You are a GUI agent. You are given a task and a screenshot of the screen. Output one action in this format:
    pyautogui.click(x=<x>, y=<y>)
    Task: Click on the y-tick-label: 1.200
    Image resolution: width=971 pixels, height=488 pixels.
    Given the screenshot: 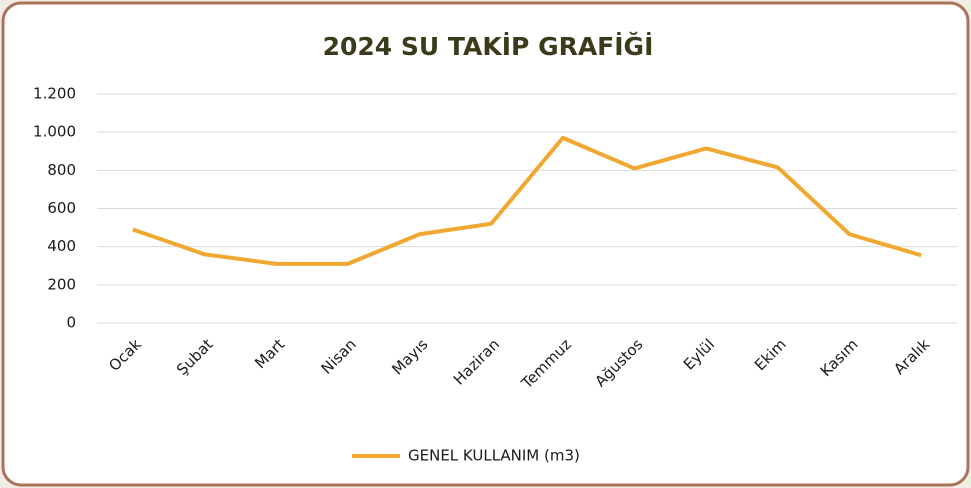 What is the action you would take?
    pyautogui.click(x=54, y=94)
    